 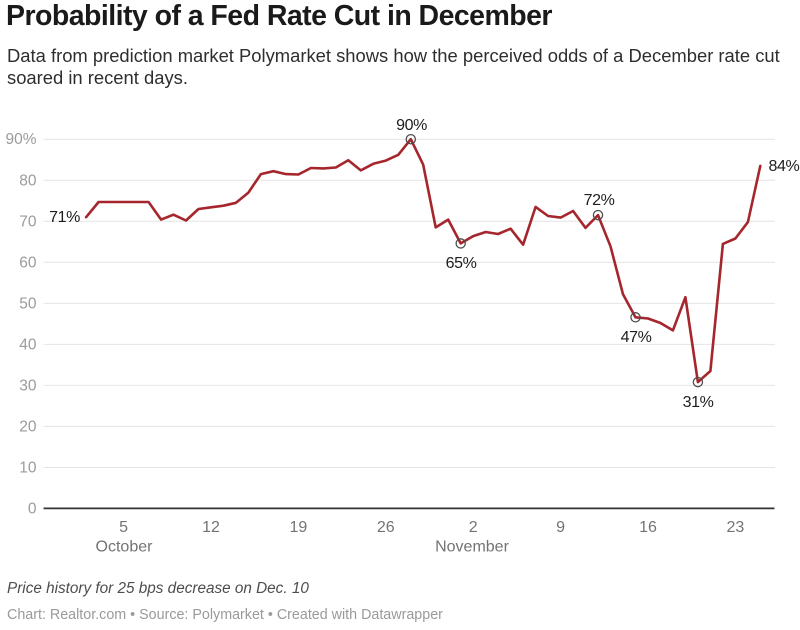 I want to click on svg-text: 19, so click(x=299, y=527).